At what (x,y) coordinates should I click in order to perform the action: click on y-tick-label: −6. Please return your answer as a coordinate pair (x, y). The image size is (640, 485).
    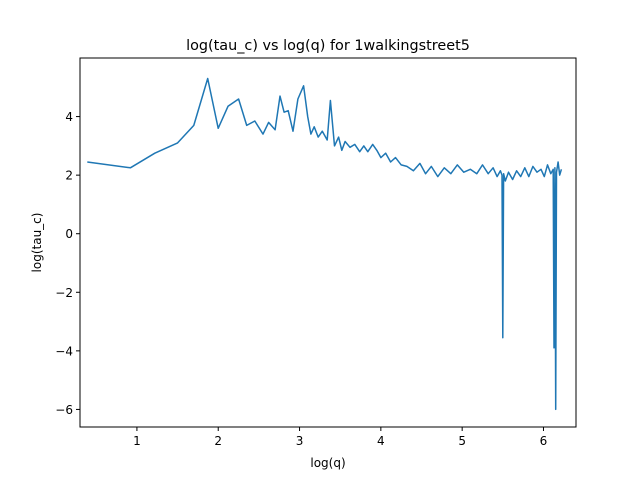
    Looking at the image, I should click on (64, 410).